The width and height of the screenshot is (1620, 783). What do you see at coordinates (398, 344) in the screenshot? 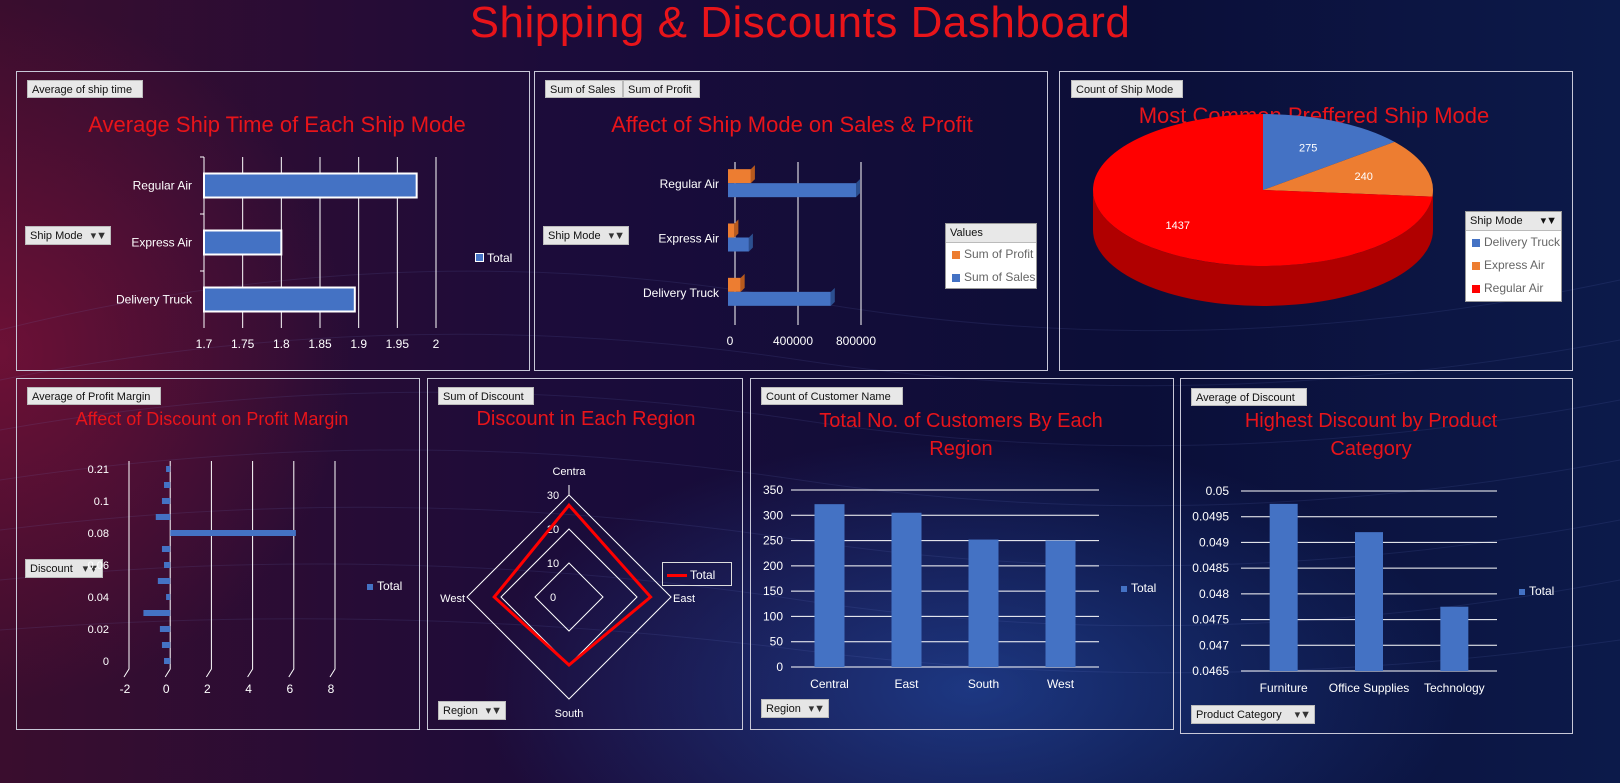
I see `x-tick-label: 1.95` at bounding box center [398, 344].